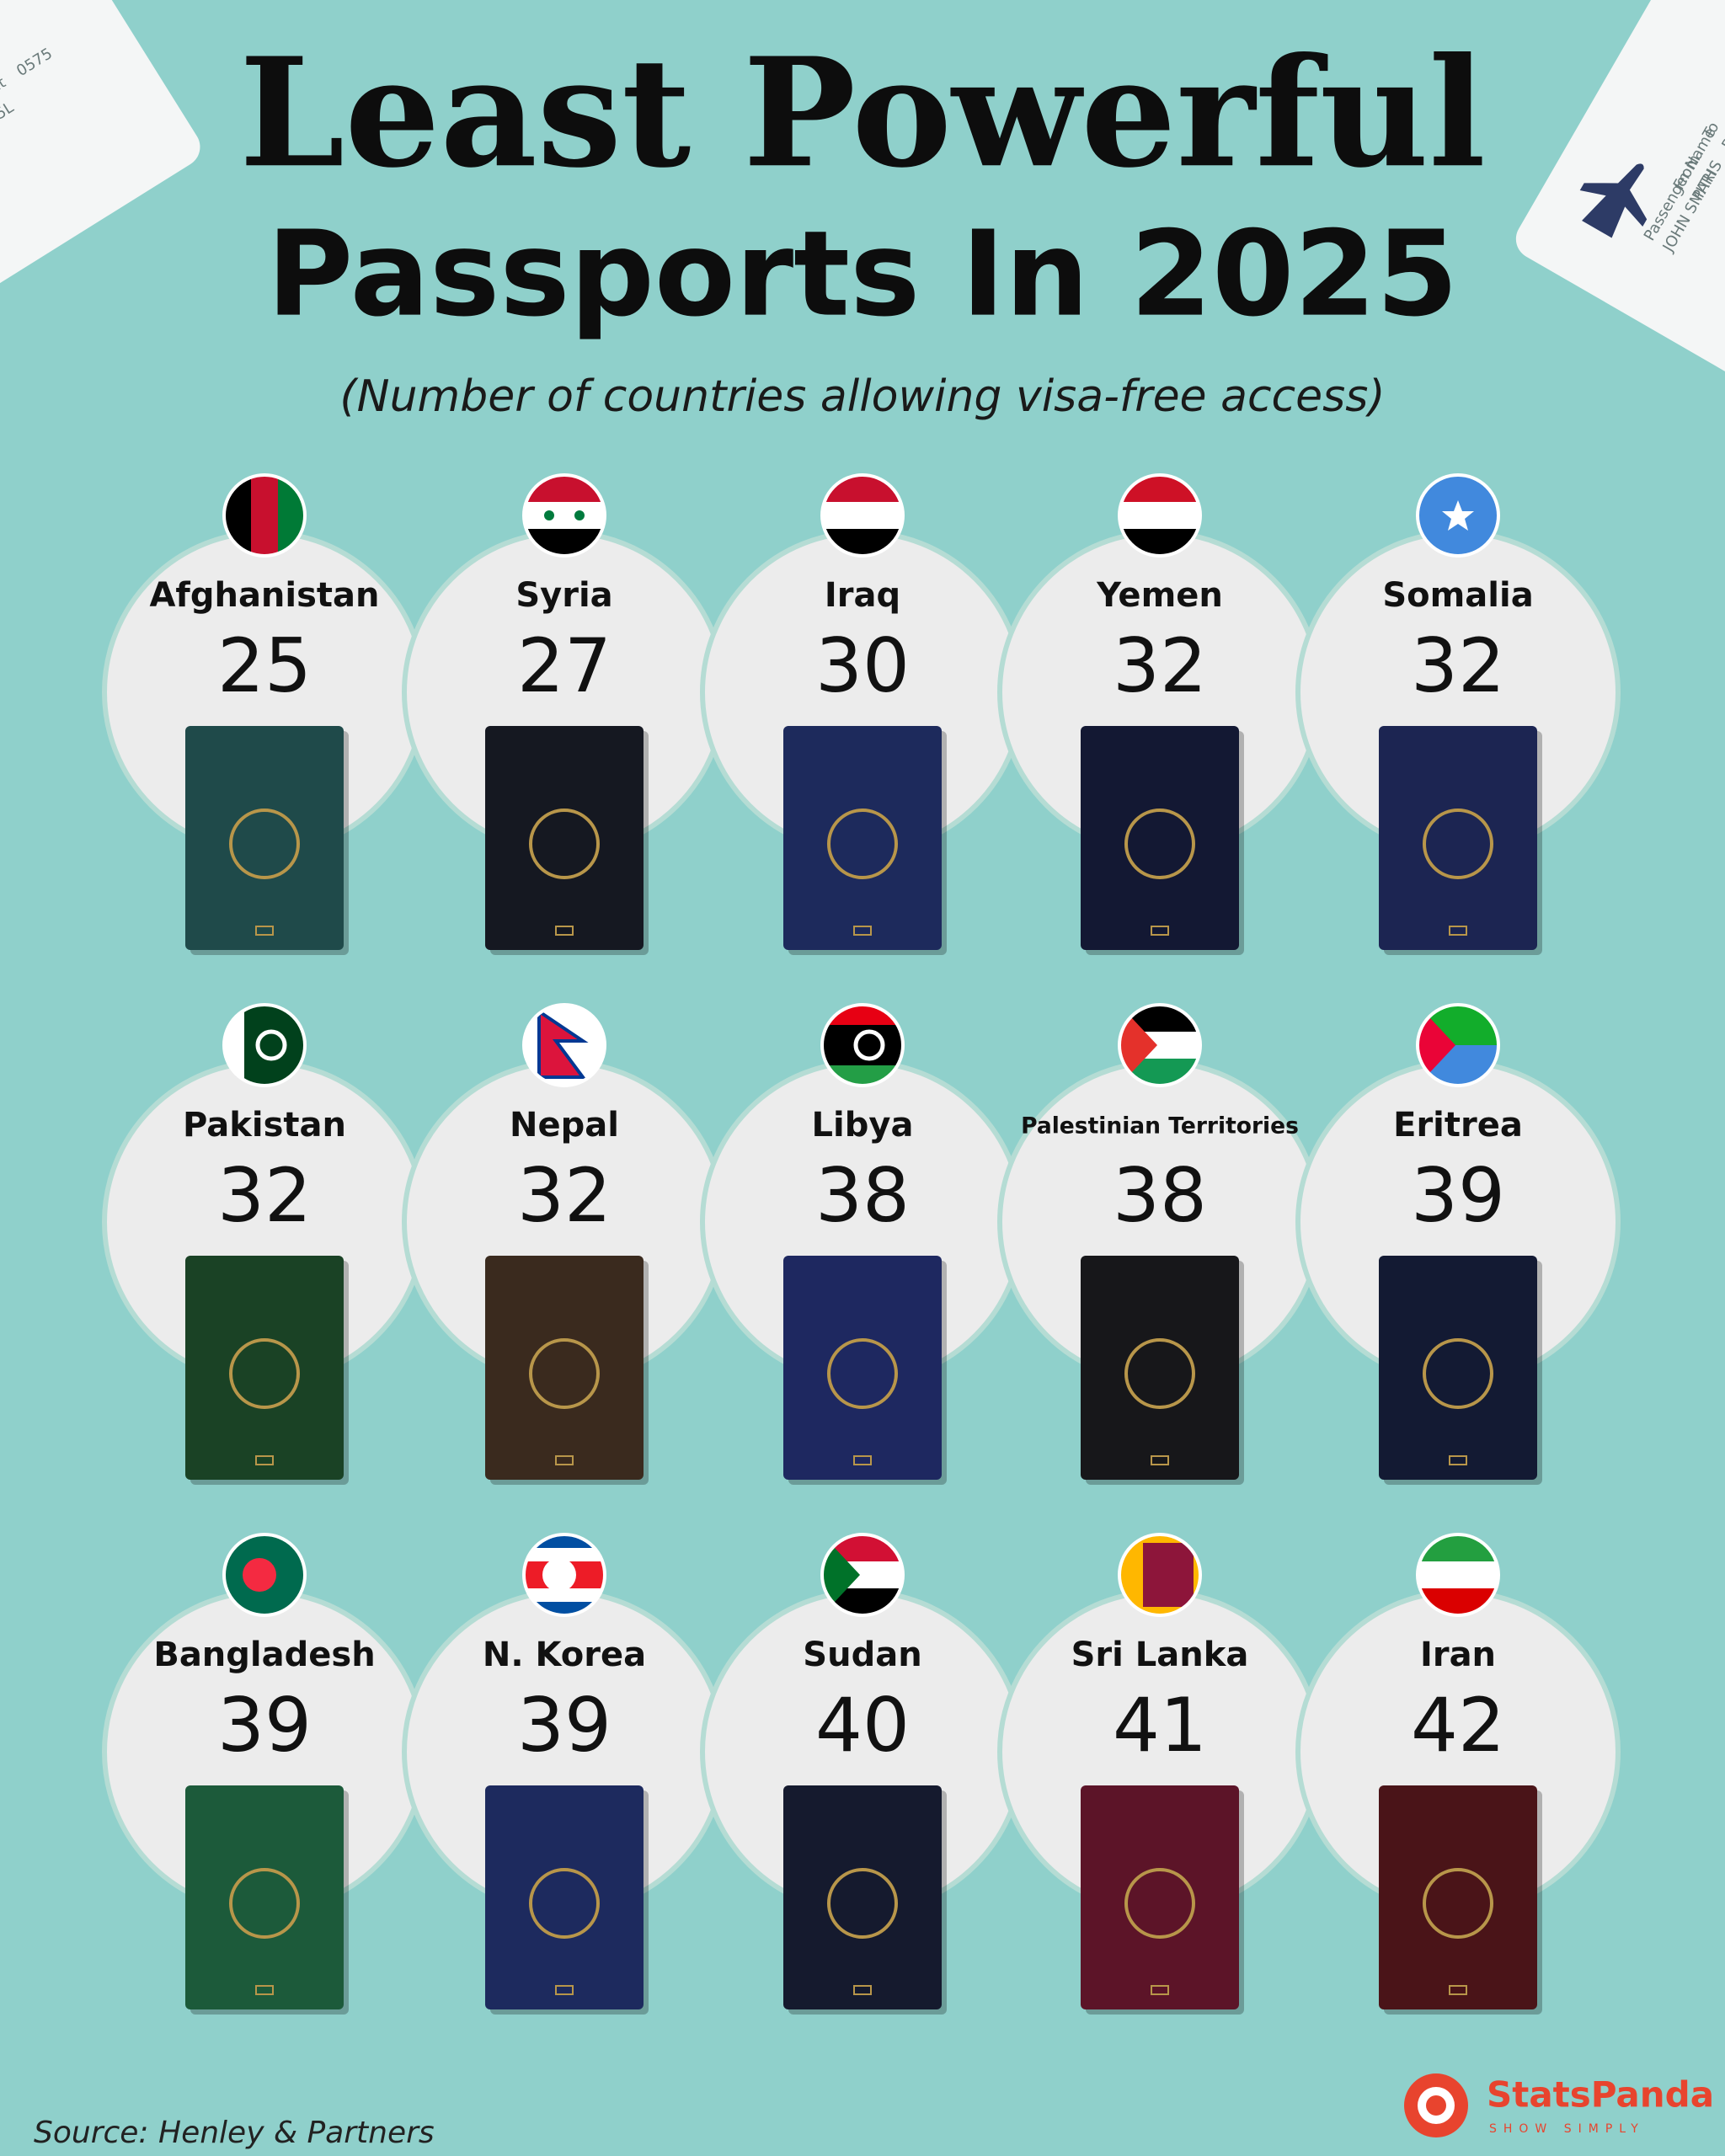  What do you see at coordinates (863, 275) in the screenshot?
I see `title: Passports In 2025` at bounding box center [863, 275].